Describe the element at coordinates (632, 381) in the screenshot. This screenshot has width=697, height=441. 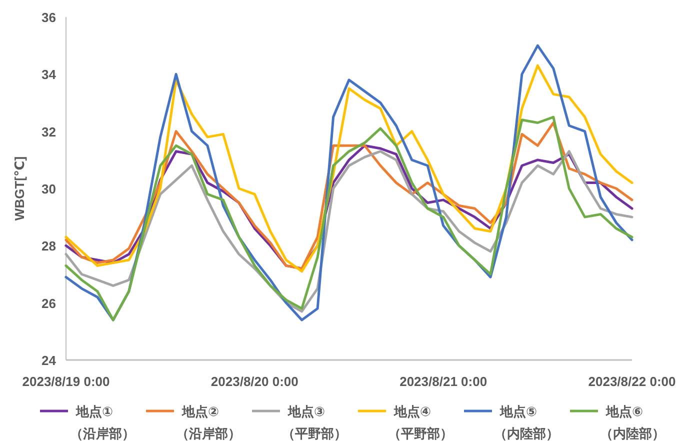
I see `x-tick-label: 2023/8/22 0:00` at that location.